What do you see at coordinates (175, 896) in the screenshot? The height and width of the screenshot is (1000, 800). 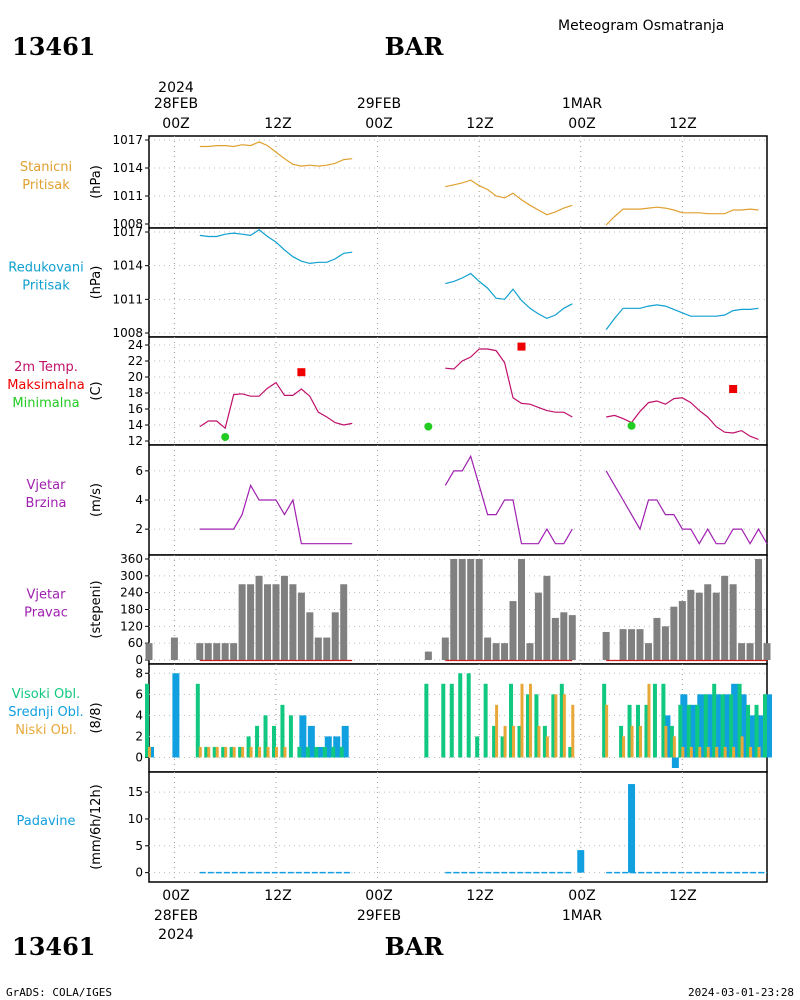 I see `bottom-hour-label-1: 00Z` at bounding box center [175, 896].